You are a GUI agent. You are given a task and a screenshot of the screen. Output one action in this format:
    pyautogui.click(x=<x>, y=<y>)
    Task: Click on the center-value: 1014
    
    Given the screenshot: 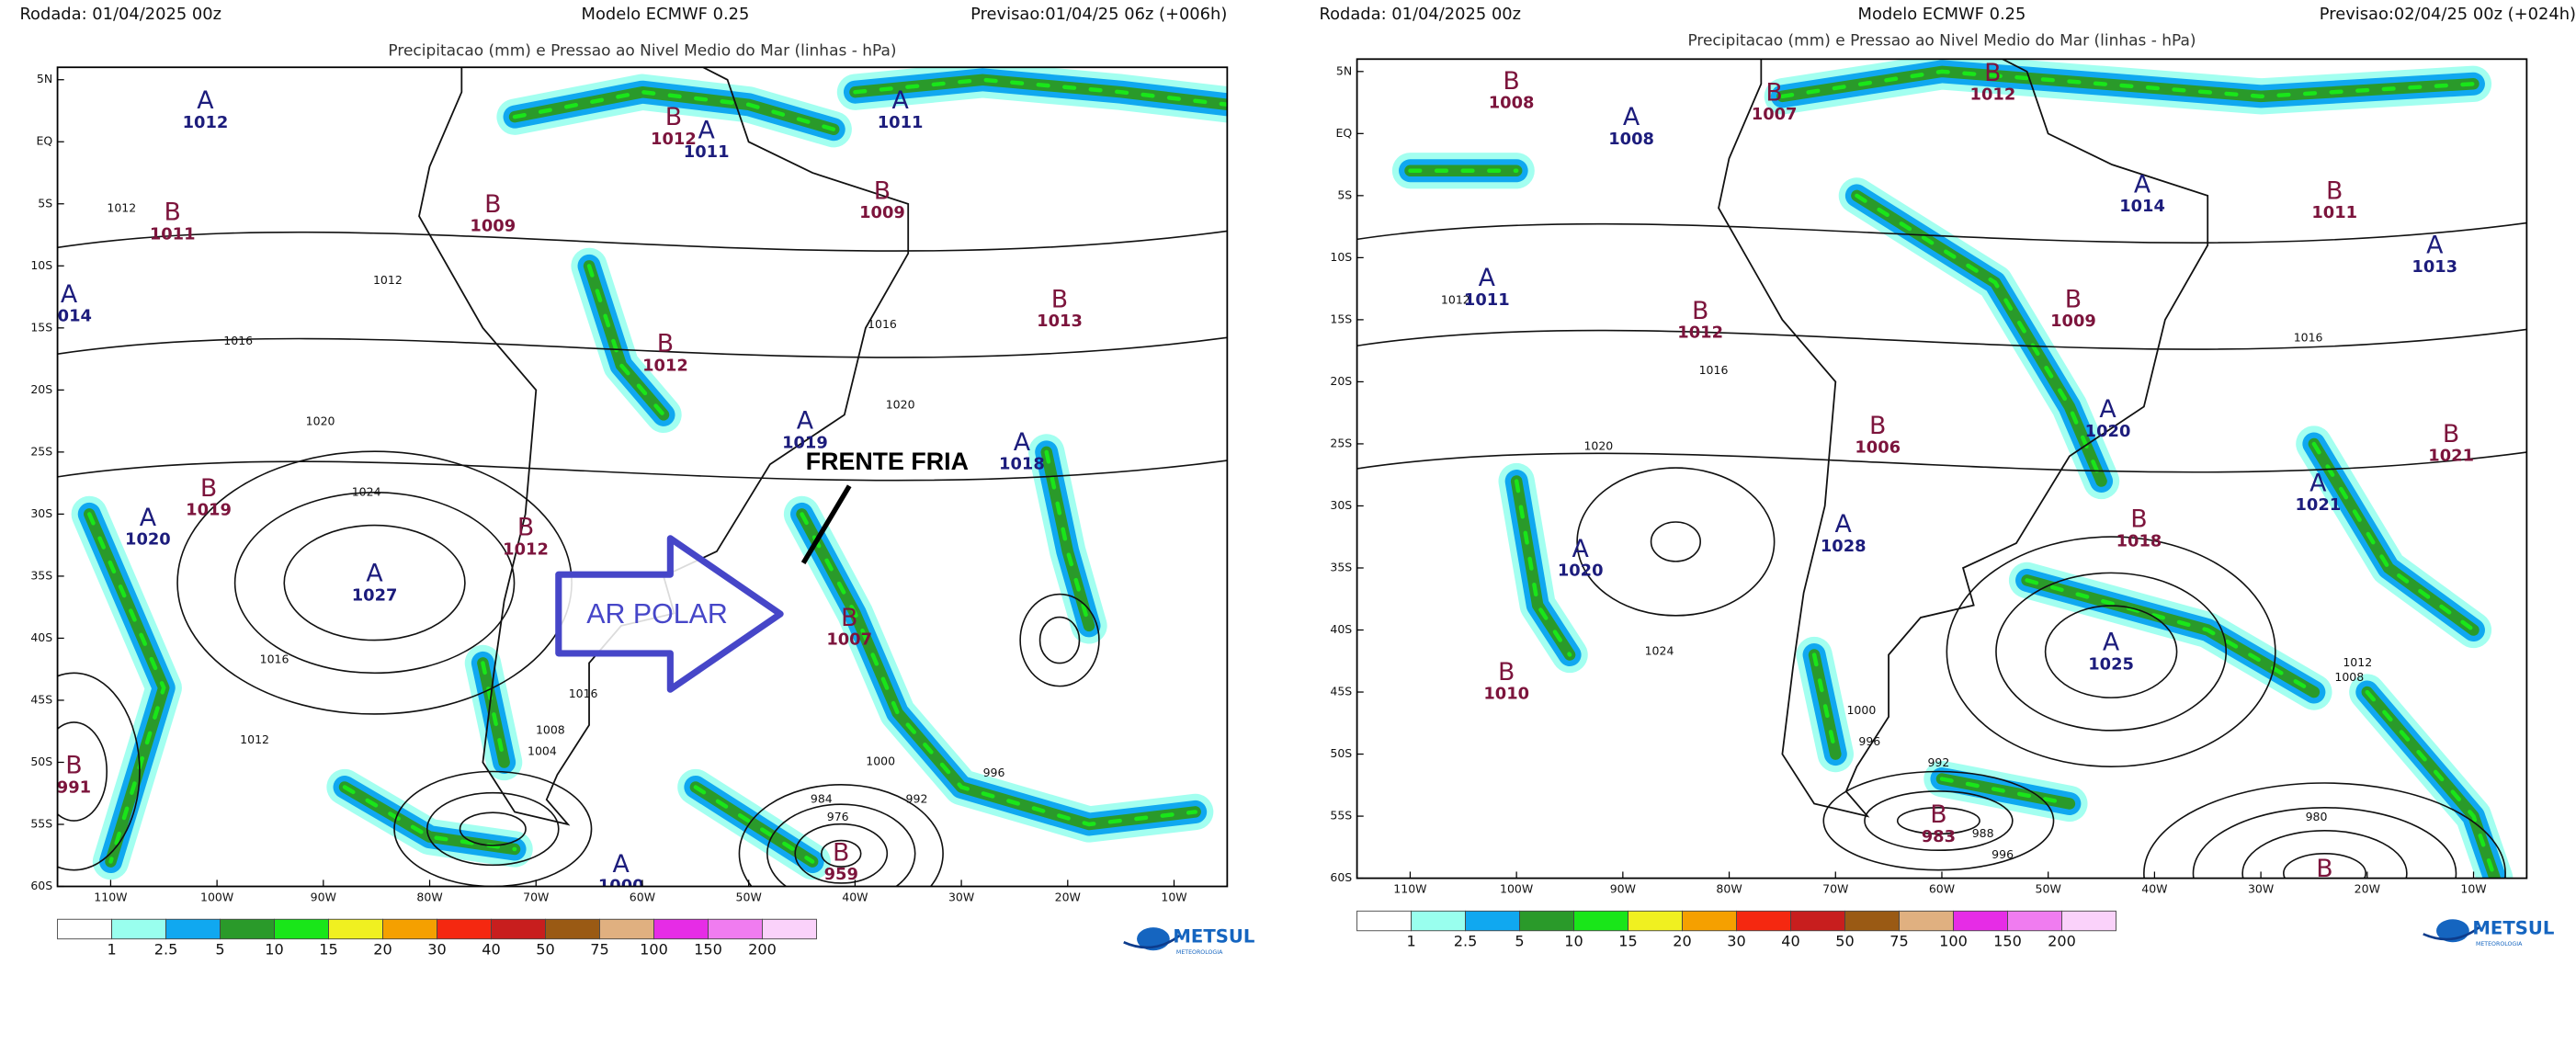 What is the action you would take?
    pyautogui.click(x=2142, y=207)
    